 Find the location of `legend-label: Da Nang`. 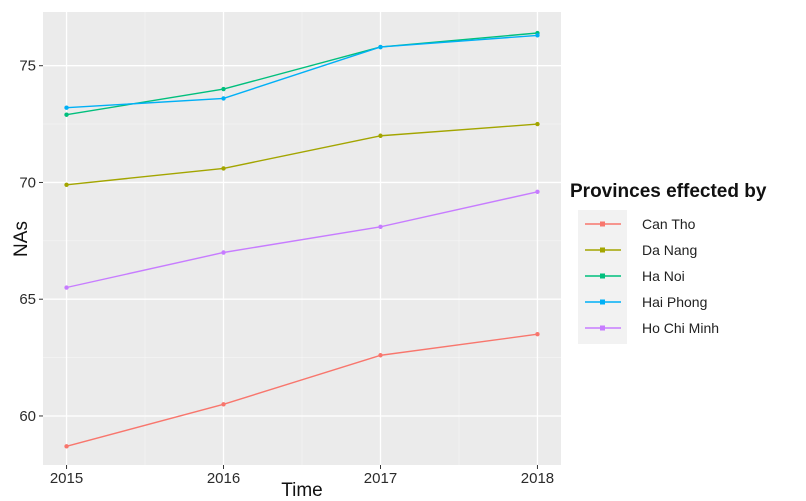

legend-label: Da Nang is located at coordinates (669, 250).